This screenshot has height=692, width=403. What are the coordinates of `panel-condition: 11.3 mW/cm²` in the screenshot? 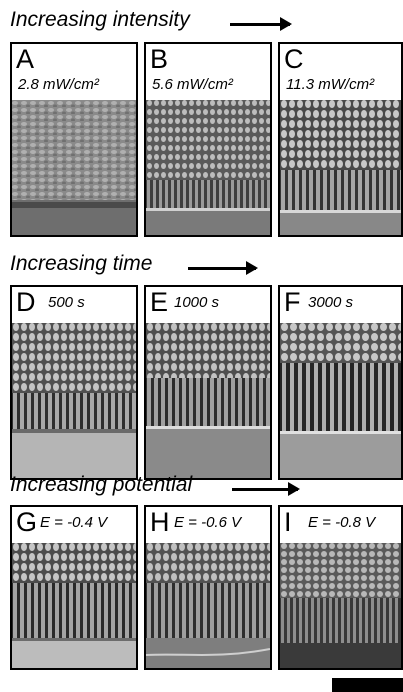 It's located at (330, 84).